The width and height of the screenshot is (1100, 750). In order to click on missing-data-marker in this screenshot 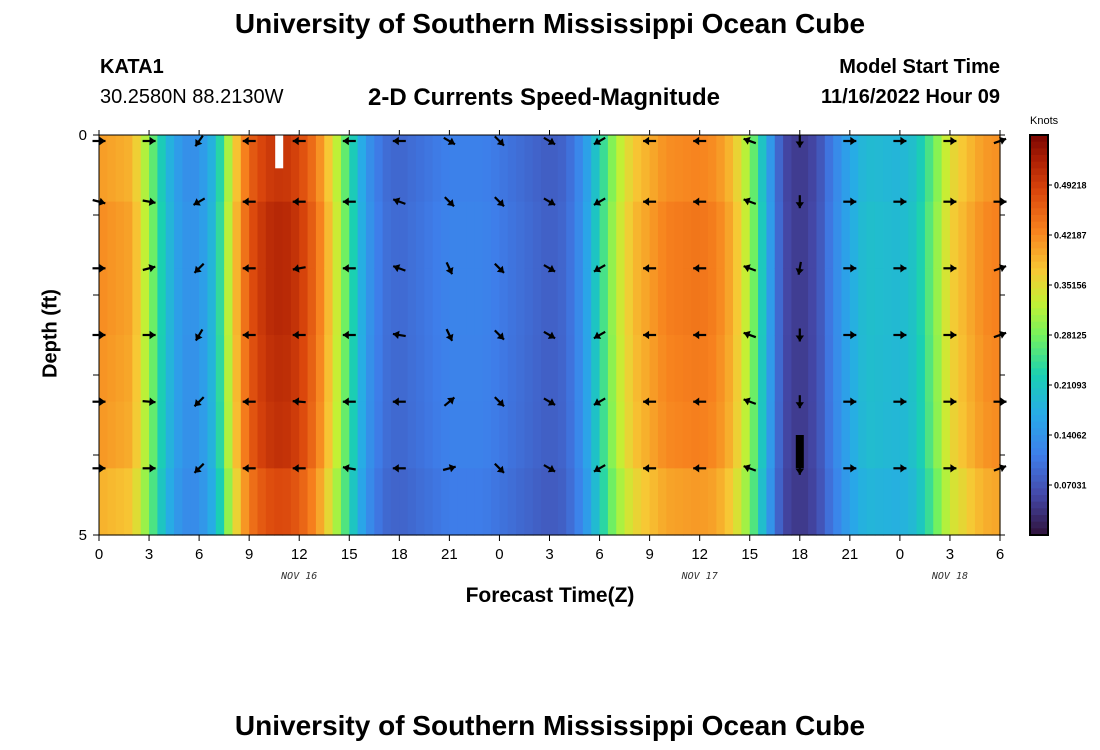, I will do `click(279, 152)`.